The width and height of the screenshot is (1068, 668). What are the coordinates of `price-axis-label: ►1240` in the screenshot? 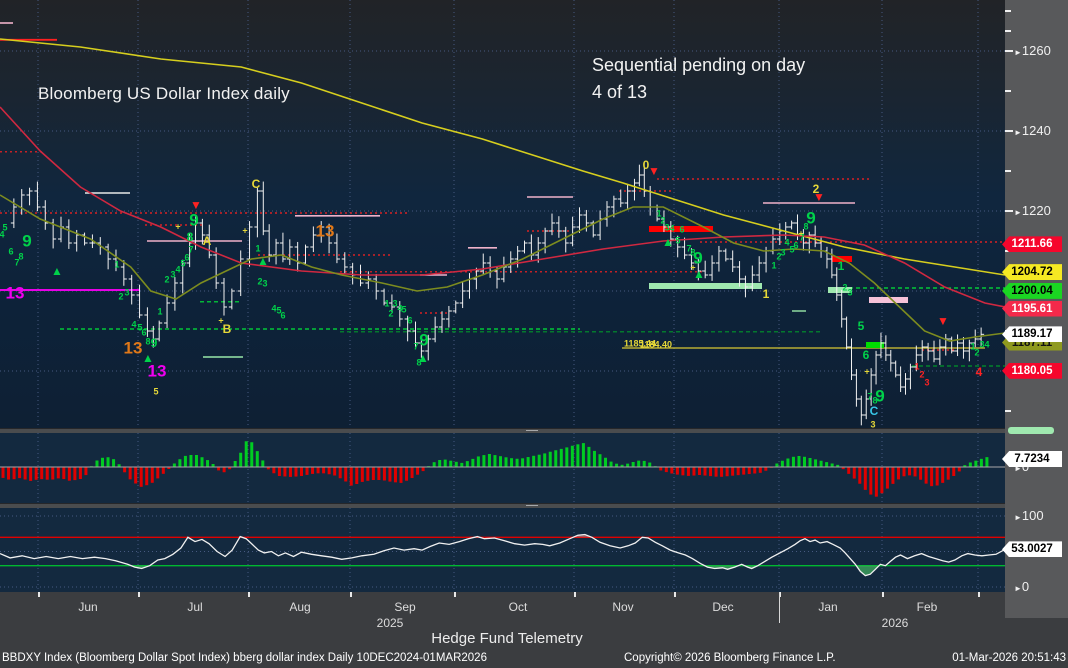 It's located at (1032, 130).